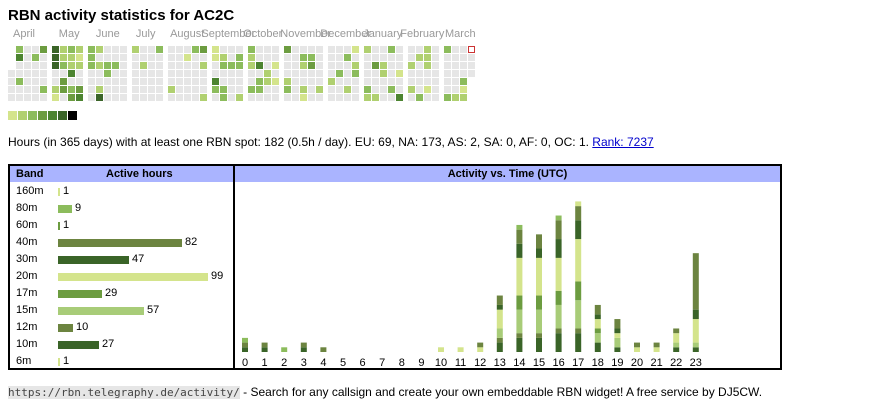 Image resolution: width=870 pixels, height=407 pixels. Describe the element at coordinates (108, 344) in the screenshot. I see `band-hours-value: 27` at that location.